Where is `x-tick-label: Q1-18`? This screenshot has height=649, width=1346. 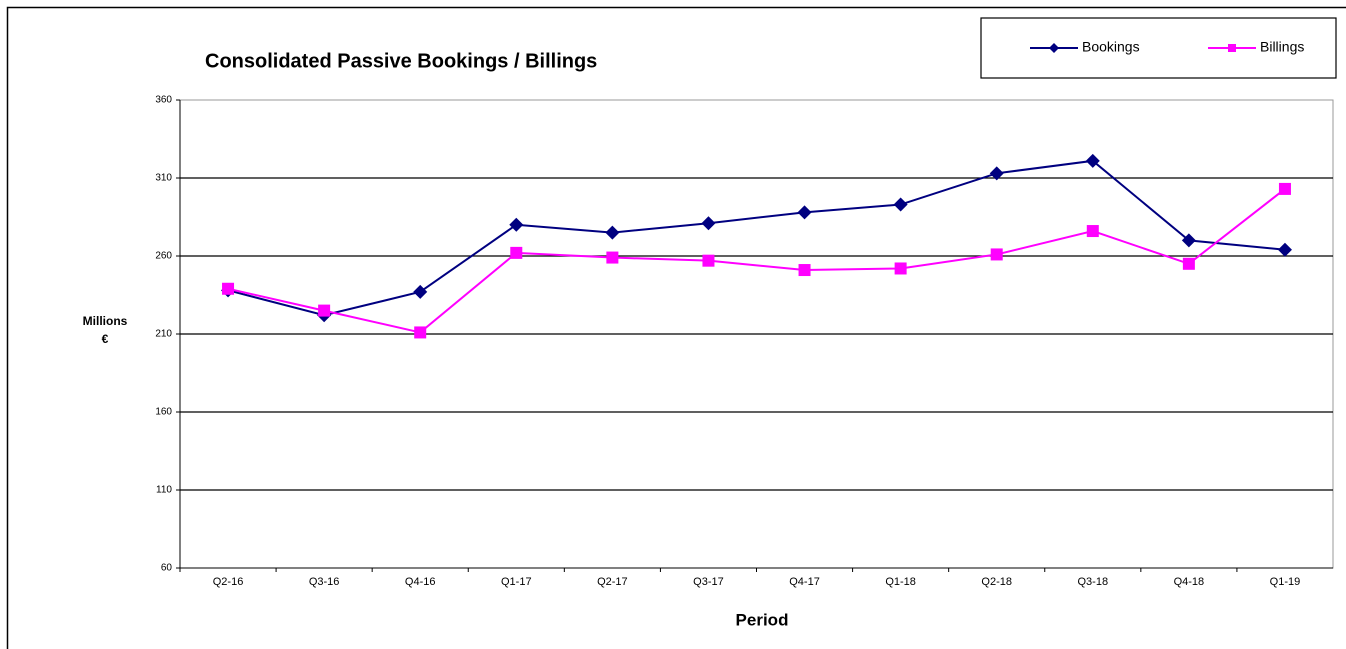 x-tick-label: Q1-18 is located at coordinates (900, 582).